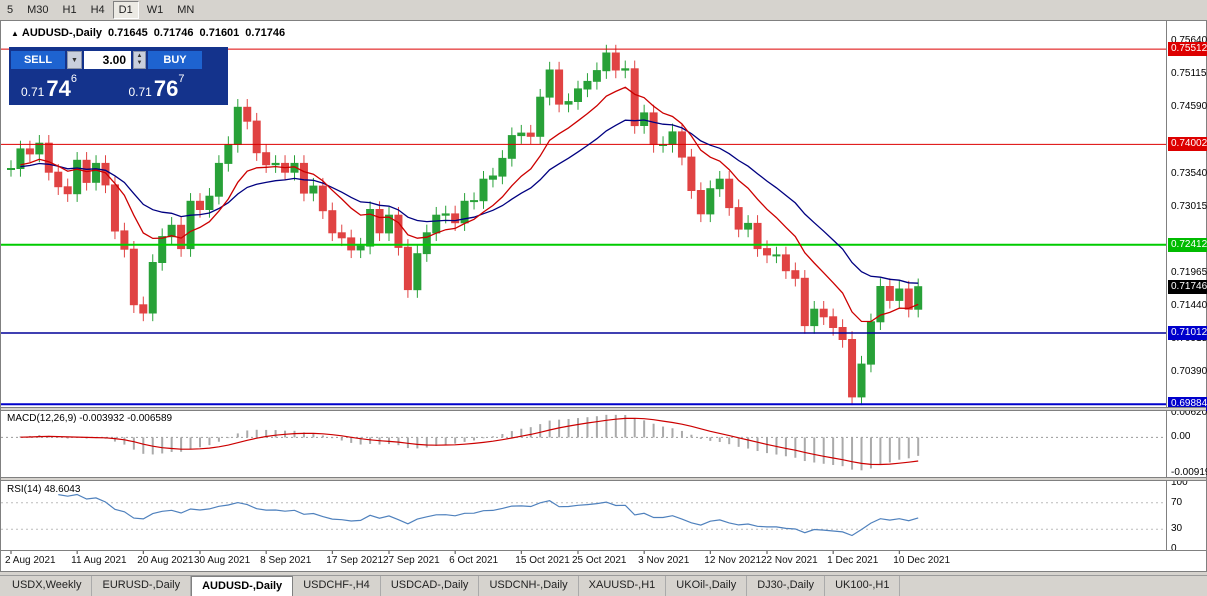 This screenshot has width=1207, height=596. Describe the element at coordinates (173, 33) in the screenshot. I see `ohlc-high: 0.71746` at that location.